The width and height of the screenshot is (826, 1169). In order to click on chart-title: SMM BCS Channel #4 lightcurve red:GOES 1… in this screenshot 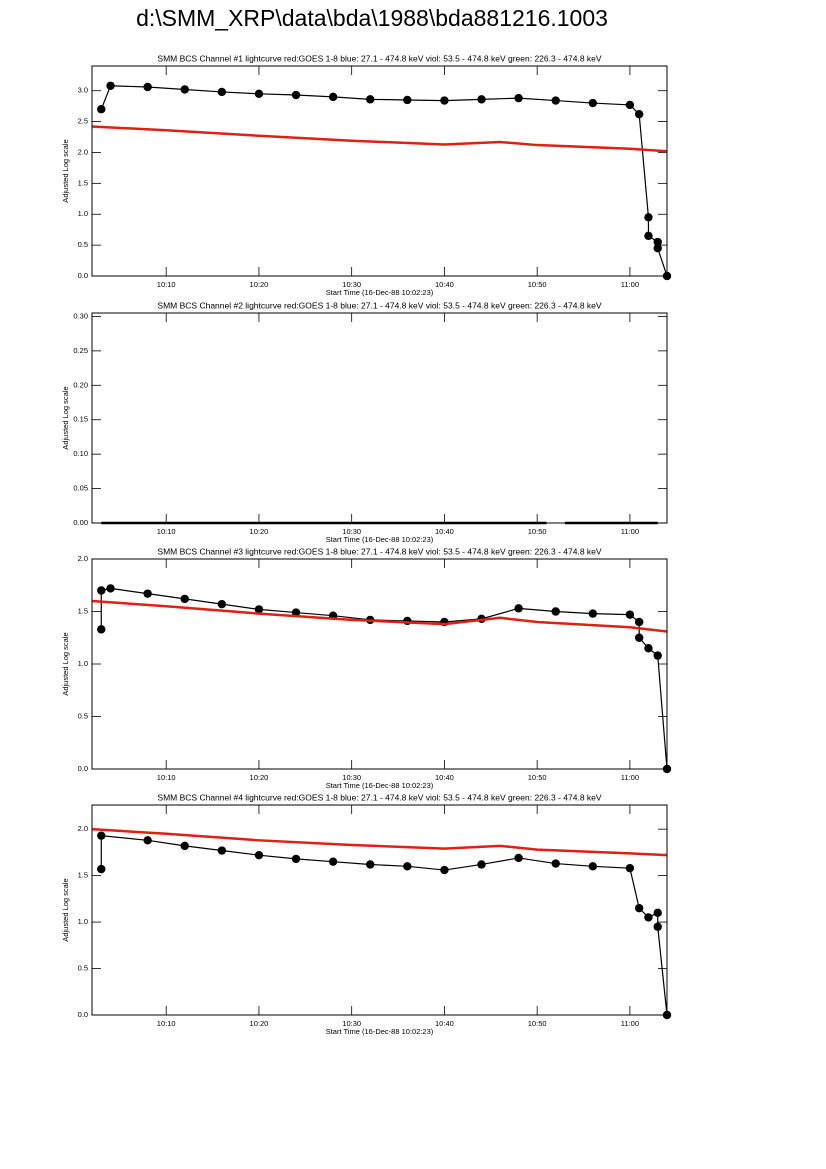, I will do `click(379, 797)`.